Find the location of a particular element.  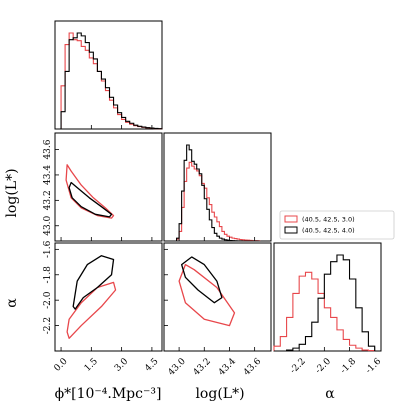

x-tick-label-phi-0: 0.0 is located at coordinates (61, 364).